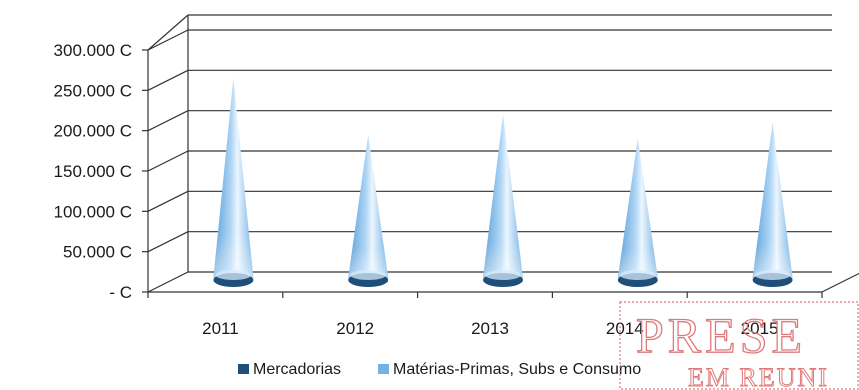  I want to click on x-tick-label: 2014, so click(625, 328).